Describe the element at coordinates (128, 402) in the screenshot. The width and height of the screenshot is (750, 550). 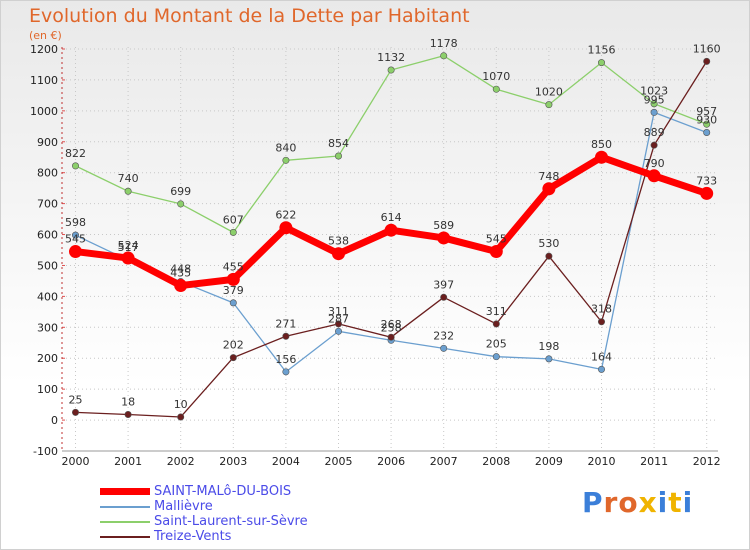
I see `data-label: 18` at that location.